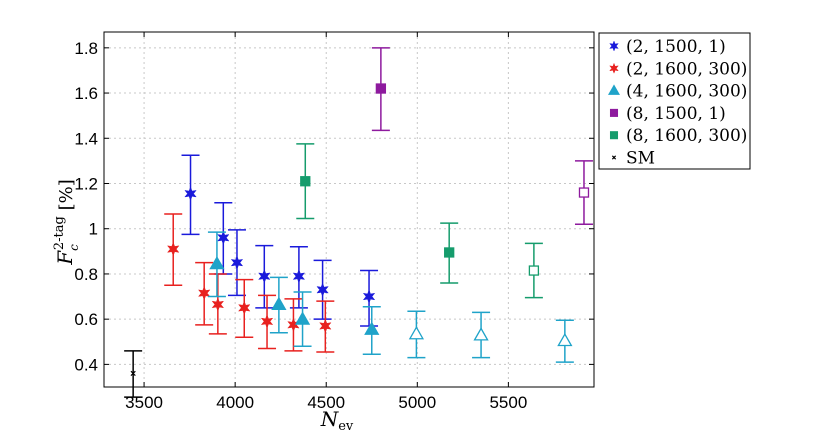 The height and width of the screenshot is (434, 830). I want to click on legend-entry-label: (8, 1600, 300), so click(686, 136).